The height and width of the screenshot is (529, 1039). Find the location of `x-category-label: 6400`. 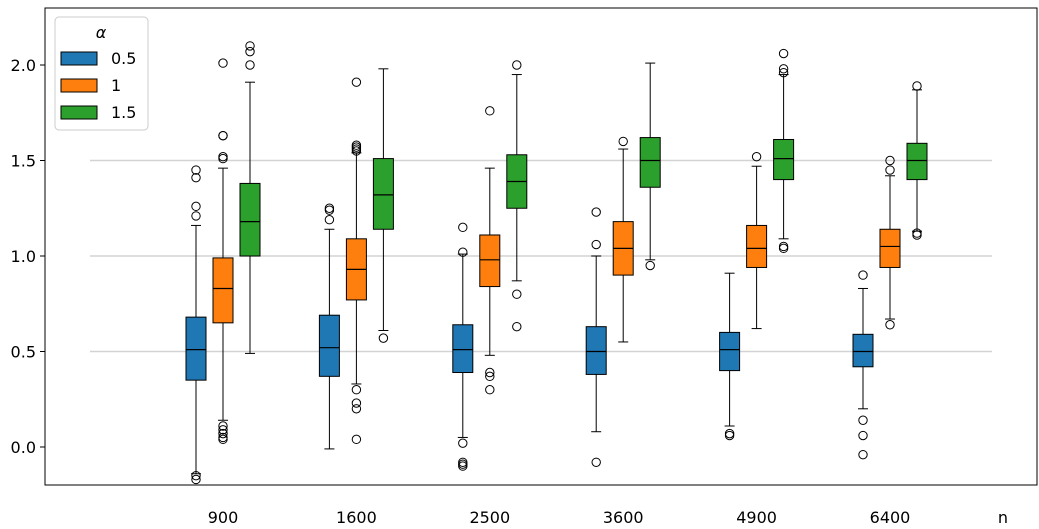

x-category-label: 6400 is located at coordinates (890, 517).